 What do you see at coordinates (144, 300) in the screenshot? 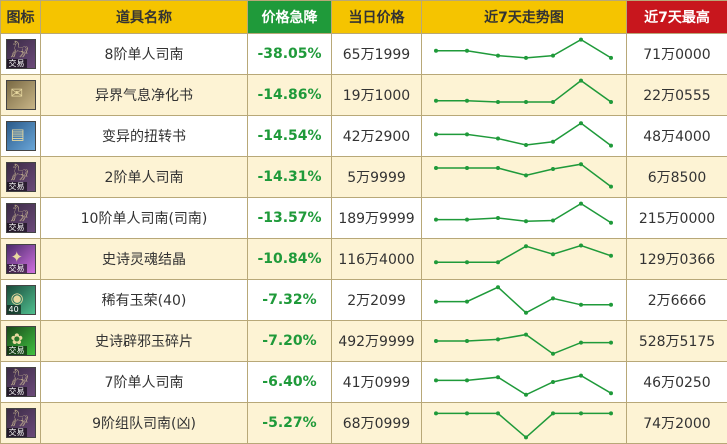
I see `item-name: 稀有玉荣(40)` at bounding box center [144, 300].